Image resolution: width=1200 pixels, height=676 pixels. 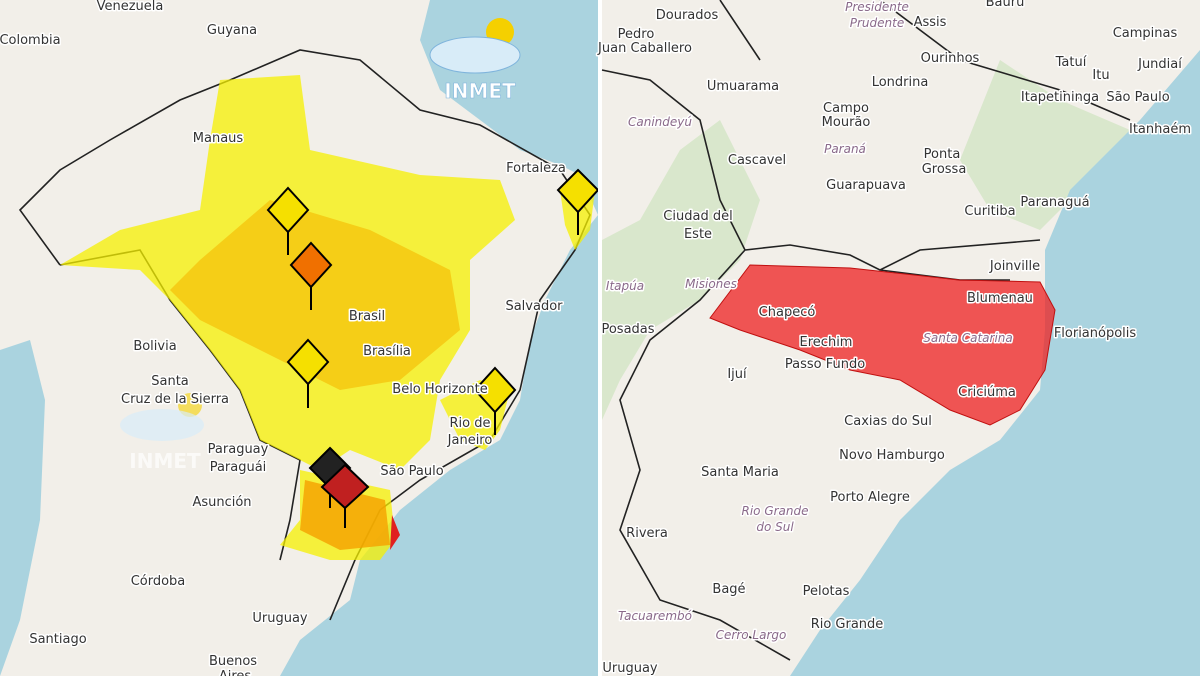 I want to click on place-label: Este, so click(x=698, y=234).